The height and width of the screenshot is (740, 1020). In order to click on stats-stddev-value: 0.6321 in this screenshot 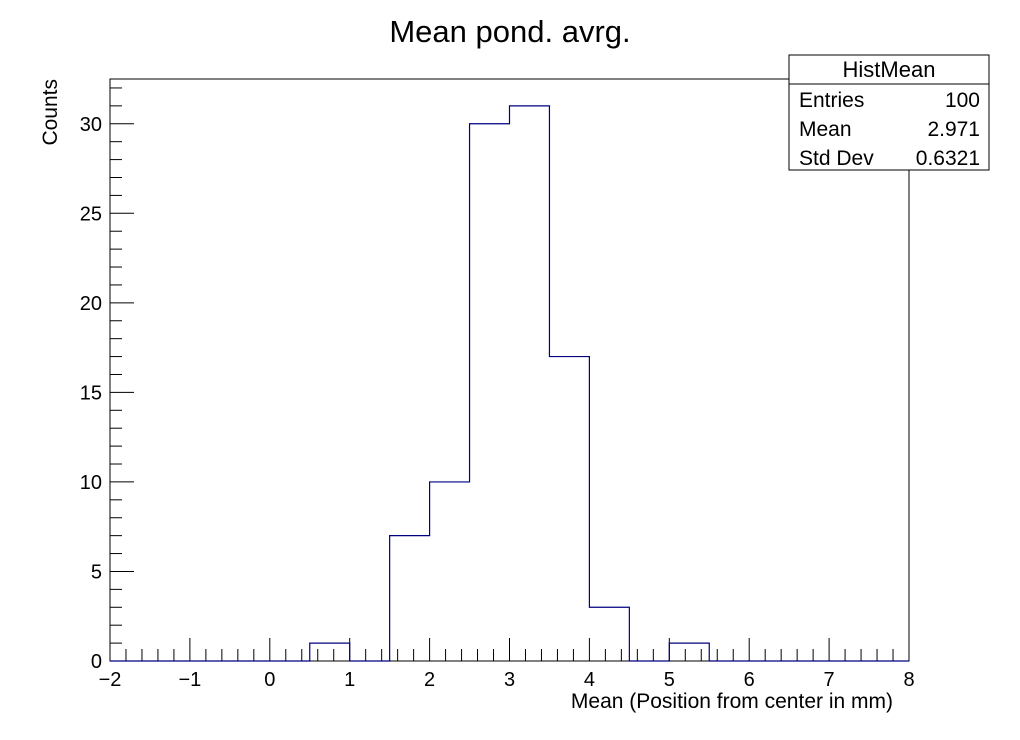, I will do `click(948, 158)`.